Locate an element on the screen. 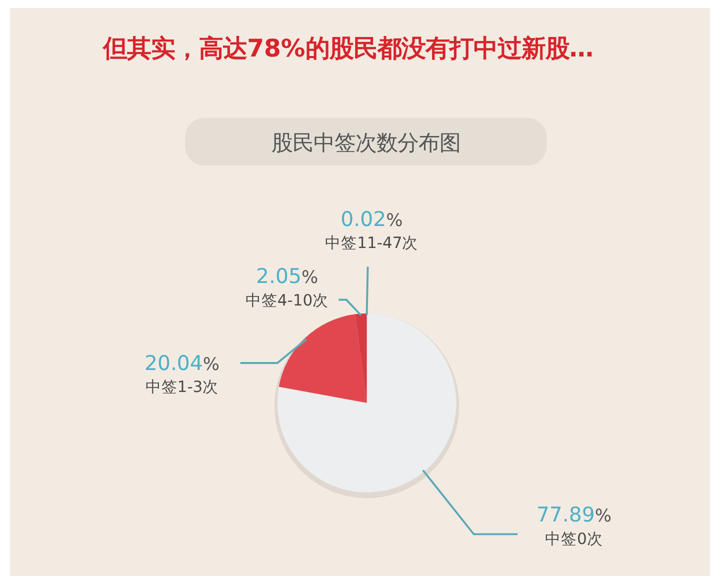 The width and height of the screenshot is (720, 584). data-label: 77.89% is located at coordinates (574, 514).